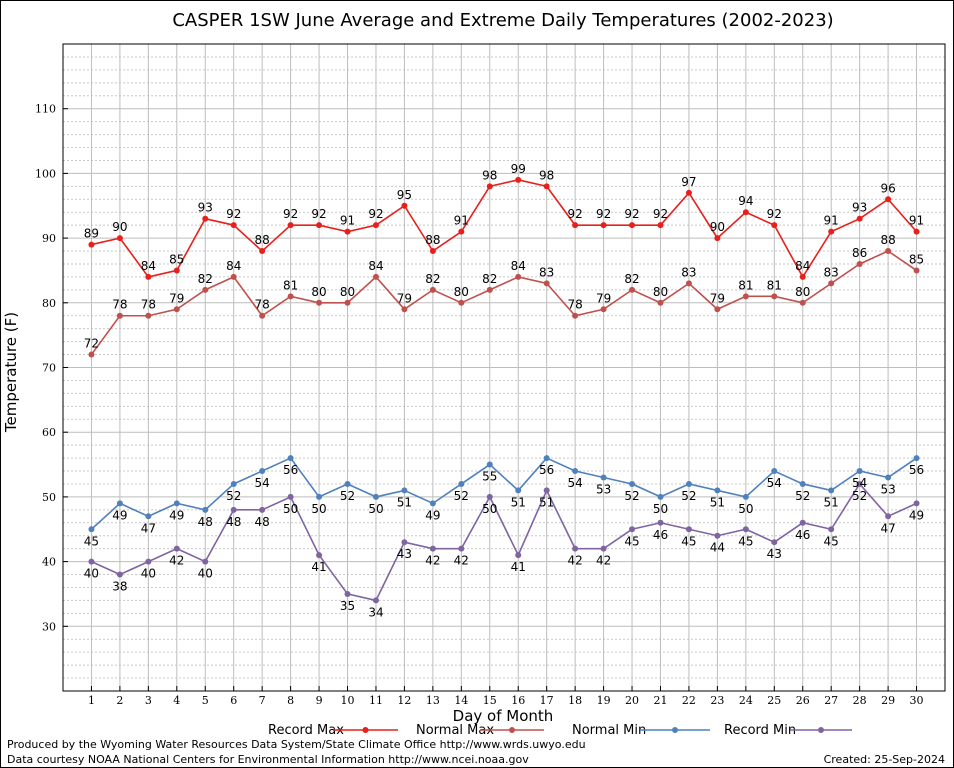 This screenshot has width=954, height=768. Describe the element at coordinates (489, 477) in the screenshot. I see `data-label-normal-min: 55` at that location.